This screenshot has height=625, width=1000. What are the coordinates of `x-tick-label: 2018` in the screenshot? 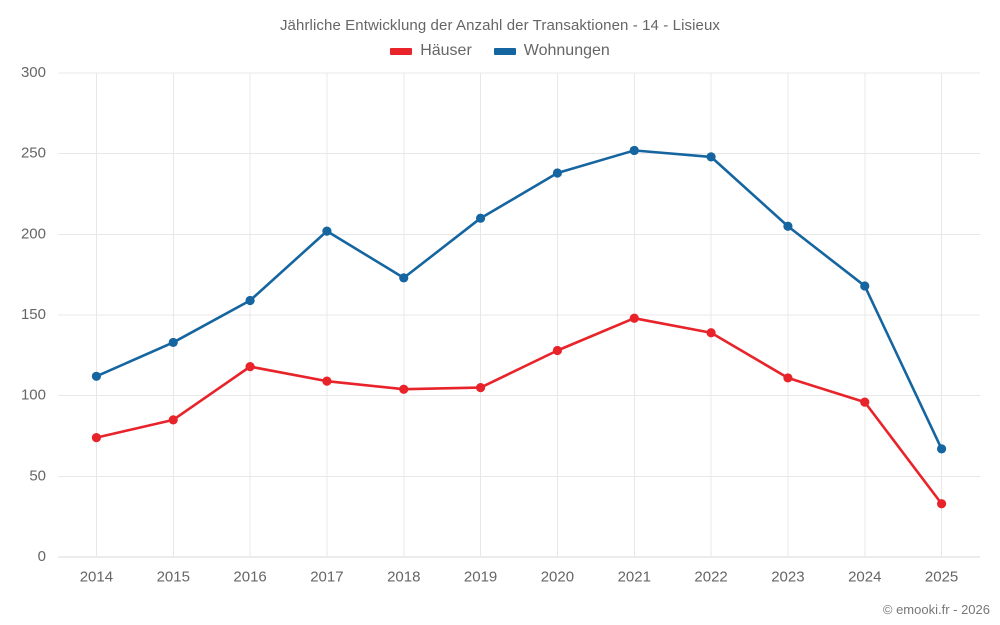 It's located at (403, 576).